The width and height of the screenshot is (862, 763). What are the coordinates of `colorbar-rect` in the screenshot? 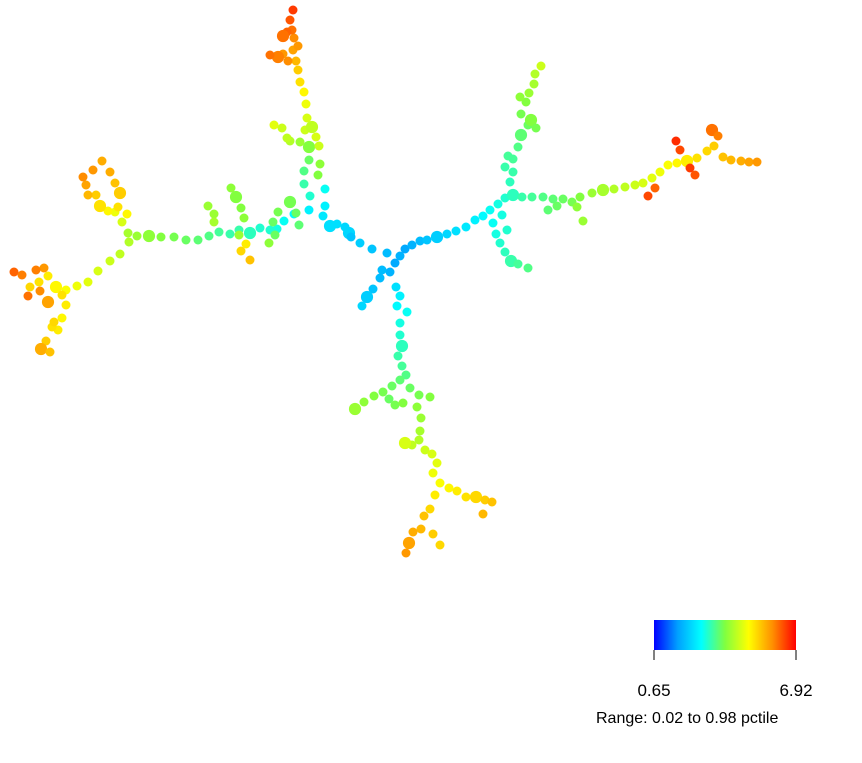 It's located at (725, 635).